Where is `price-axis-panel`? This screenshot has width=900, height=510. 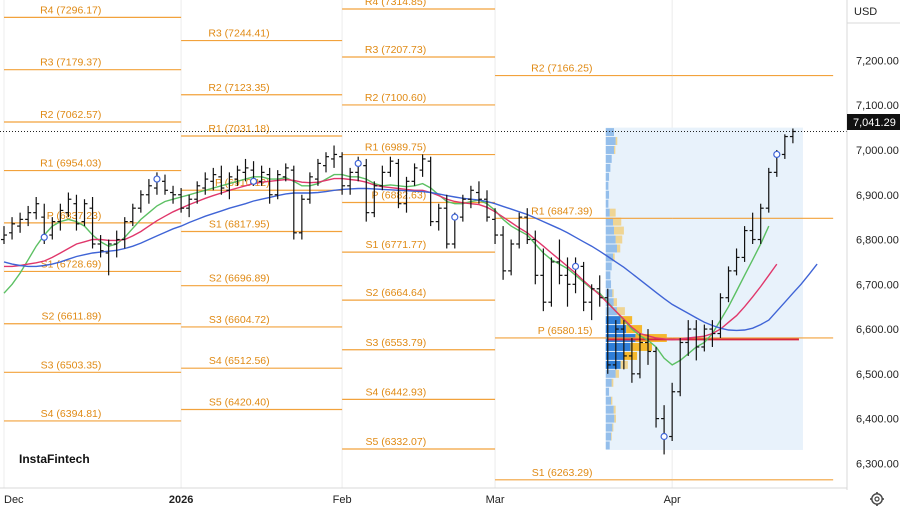
price-axis-panel is located at coordinates (873, 255).